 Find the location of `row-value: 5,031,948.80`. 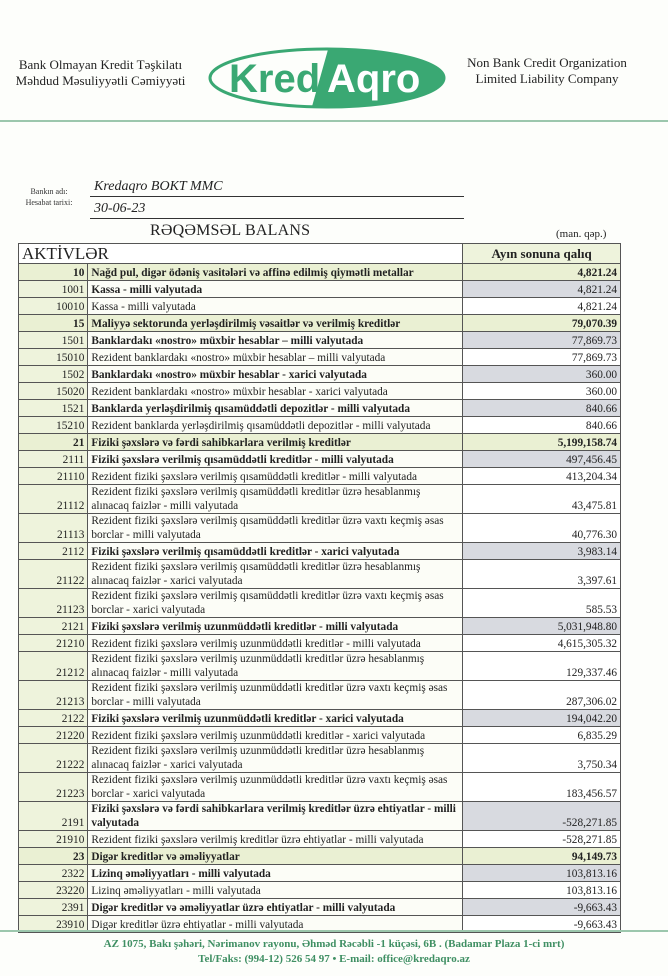

row-value: 5,031,948.80 is located at coordinates (541, 626).